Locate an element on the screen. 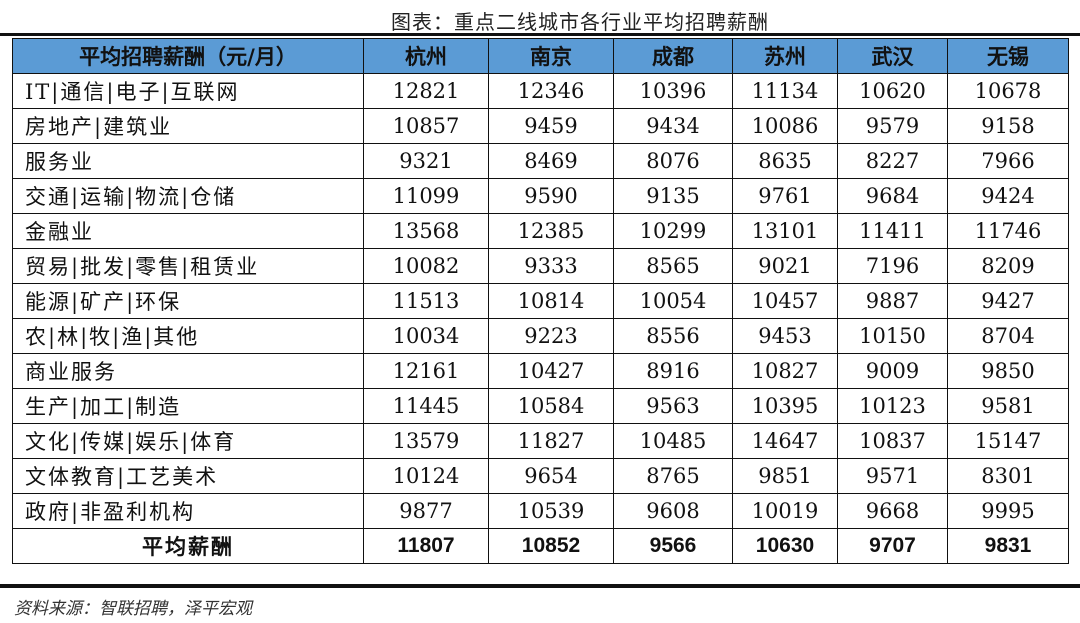 Image resolution: width=1080 pixels, height=623 pixels. industry-cell: IT|通信|电子|互联网 is located at coordinates (188, 91).